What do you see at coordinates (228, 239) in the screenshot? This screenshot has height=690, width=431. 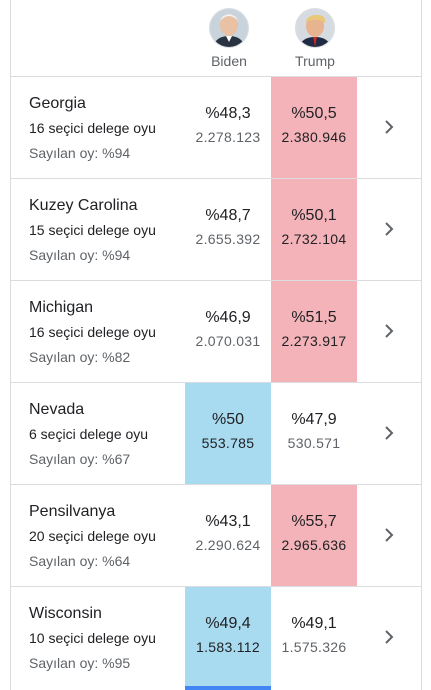 I see `biden-votes: 2.655.392` at bounding box center [228, 239].